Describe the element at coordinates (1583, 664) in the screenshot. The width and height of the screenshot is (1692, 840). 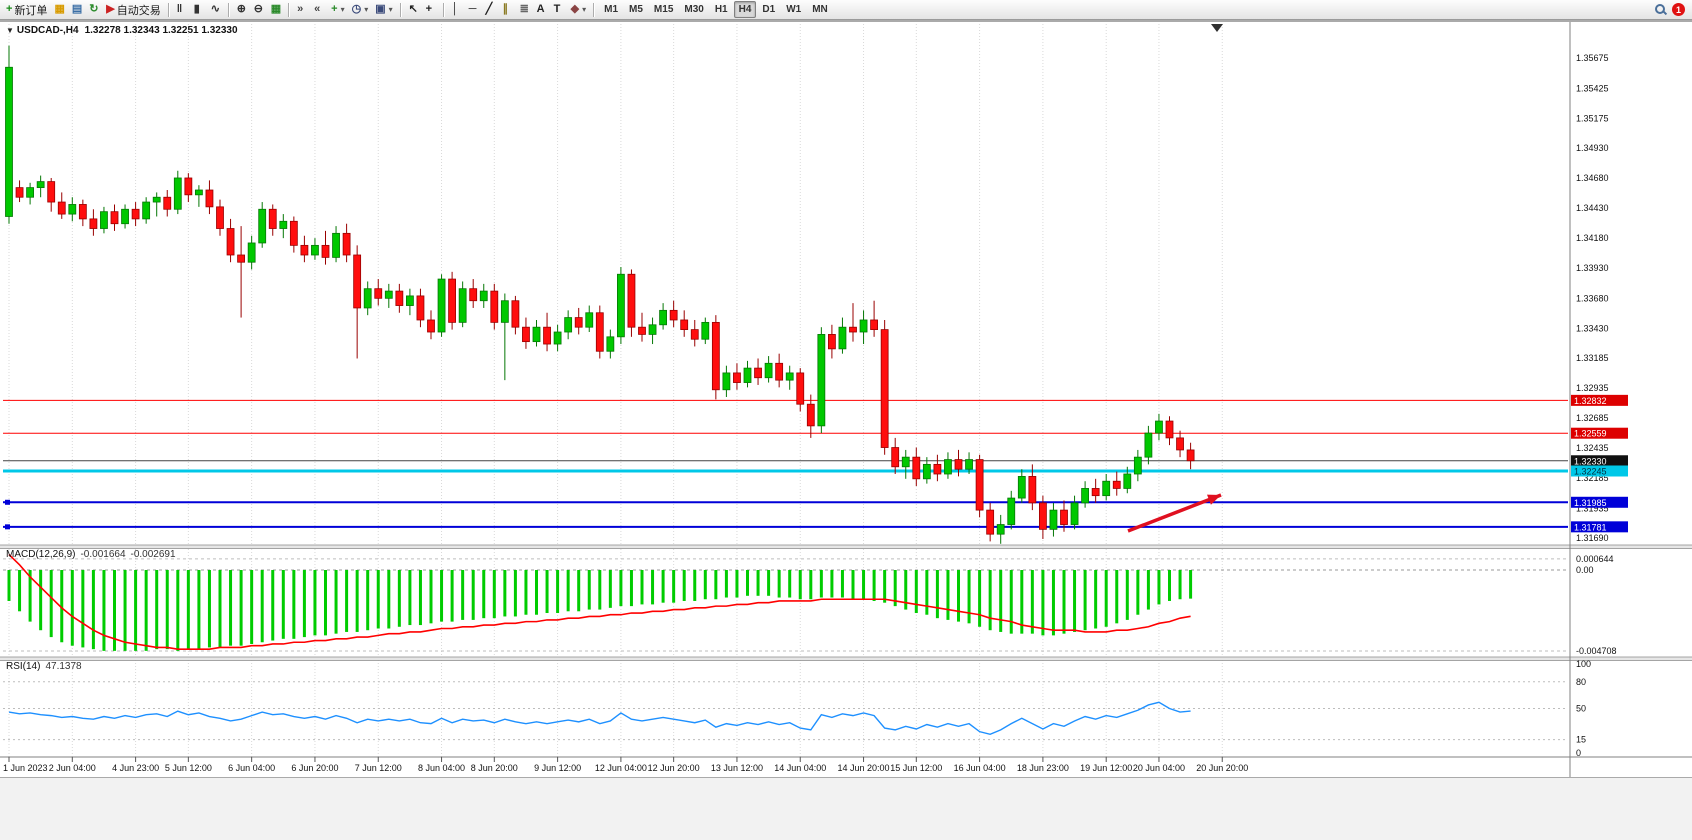
I see `svg-text: 100` at that location.